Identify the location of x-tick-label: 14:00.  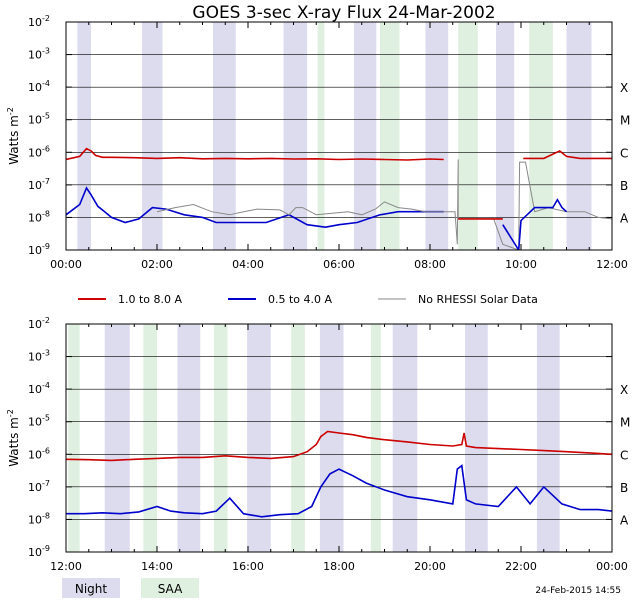
(157, 566).